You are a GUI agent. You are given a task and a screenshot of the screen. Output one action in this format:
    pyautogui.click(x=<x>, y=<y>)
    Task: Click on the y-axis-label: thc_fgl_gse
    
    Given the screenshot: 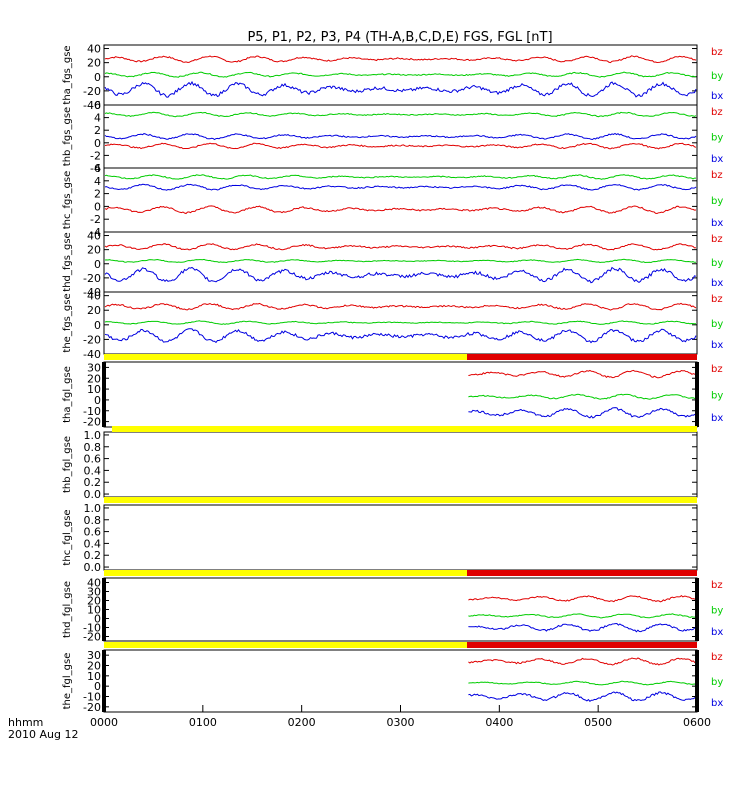 What is the action you would take?
    pyautogui.click(x=67, y=537)
    